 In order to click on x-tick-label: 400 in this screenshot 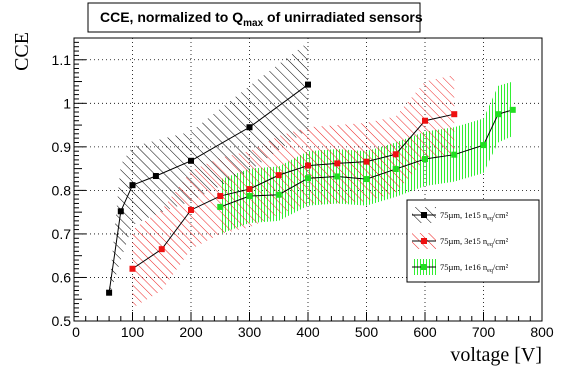, I will do `click(308, 332)`.